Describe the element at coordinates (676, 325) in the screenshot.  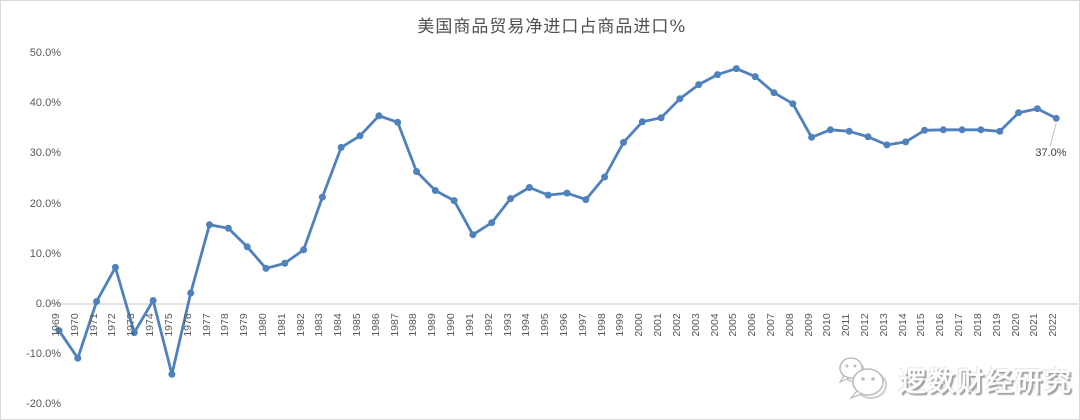
I see `x-tick-label: 2002` at that location.